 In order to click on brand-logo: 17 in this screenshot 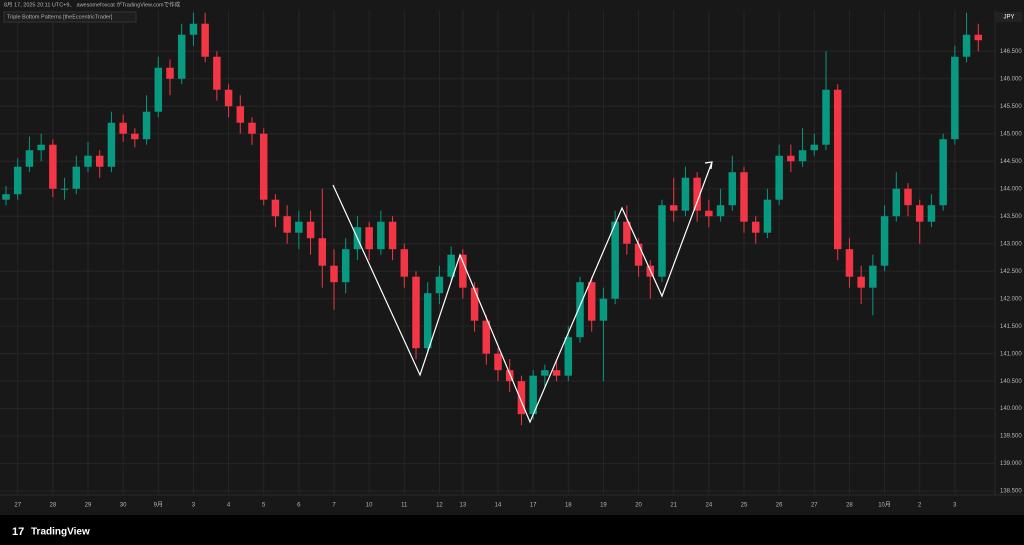, I will do `click(18, 532)`.